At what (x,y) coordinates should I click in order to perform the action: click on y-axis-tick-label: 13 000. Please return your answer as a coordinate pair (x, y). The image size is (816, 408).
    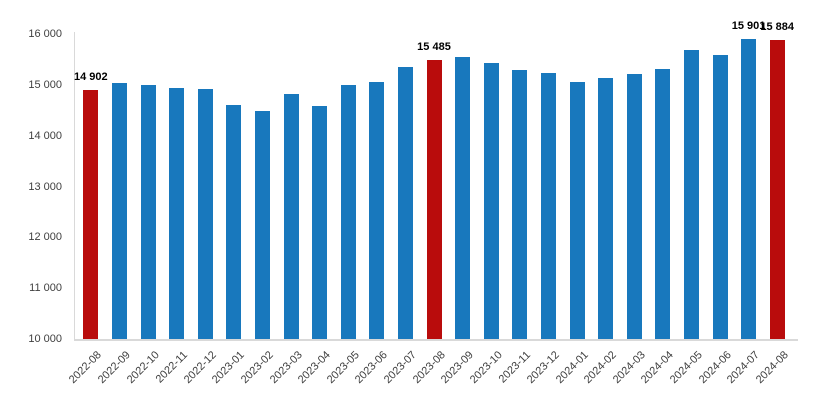
    Looking at the image, I should click on (45, 186).